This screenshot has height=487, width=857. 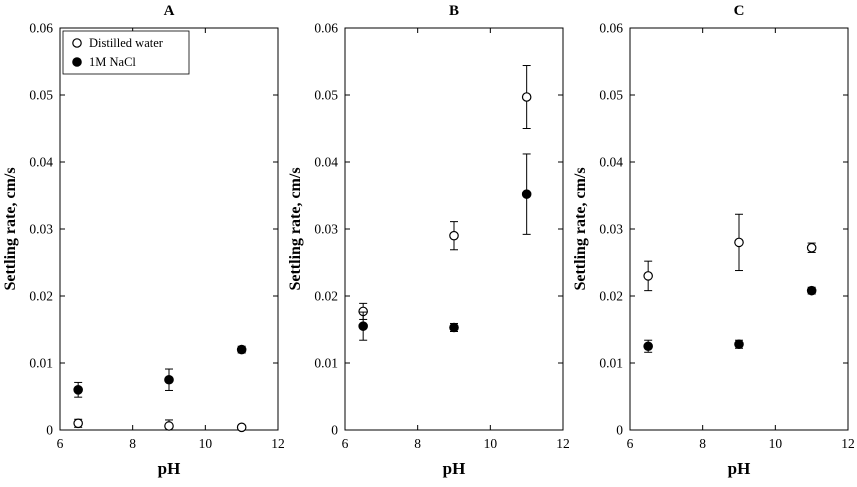 I want to click on legend: Distilled water 1M NaCl, so click(x=126, y=52).